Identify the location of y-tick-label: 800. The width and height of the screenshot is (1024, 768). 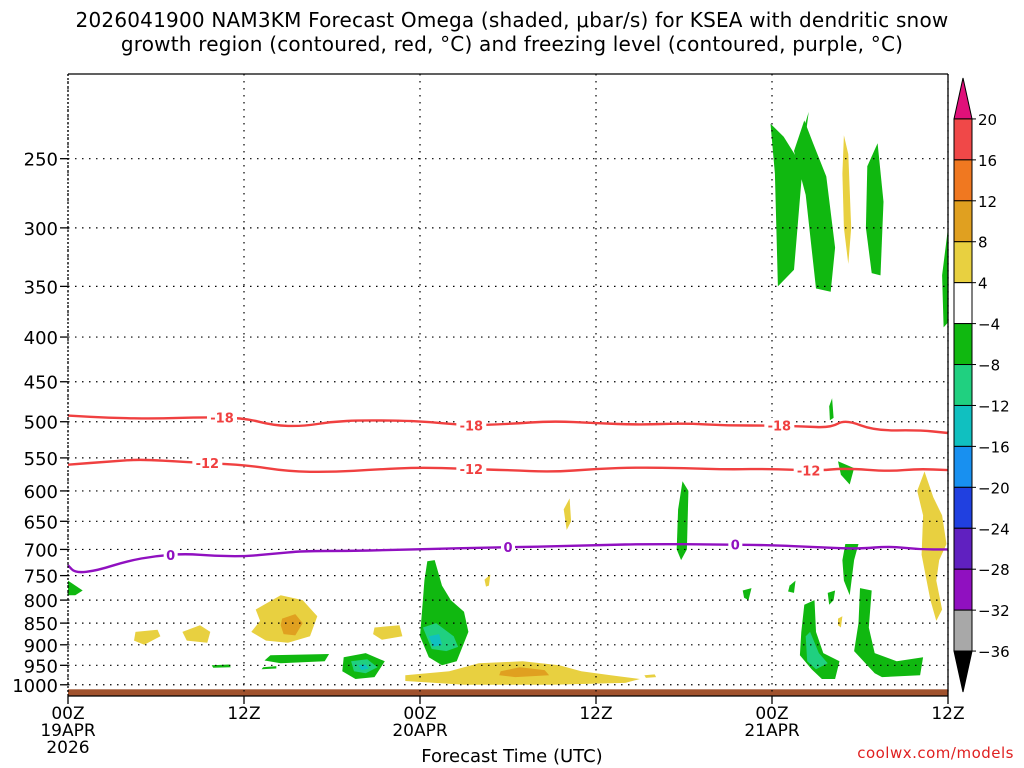
(41, 601).